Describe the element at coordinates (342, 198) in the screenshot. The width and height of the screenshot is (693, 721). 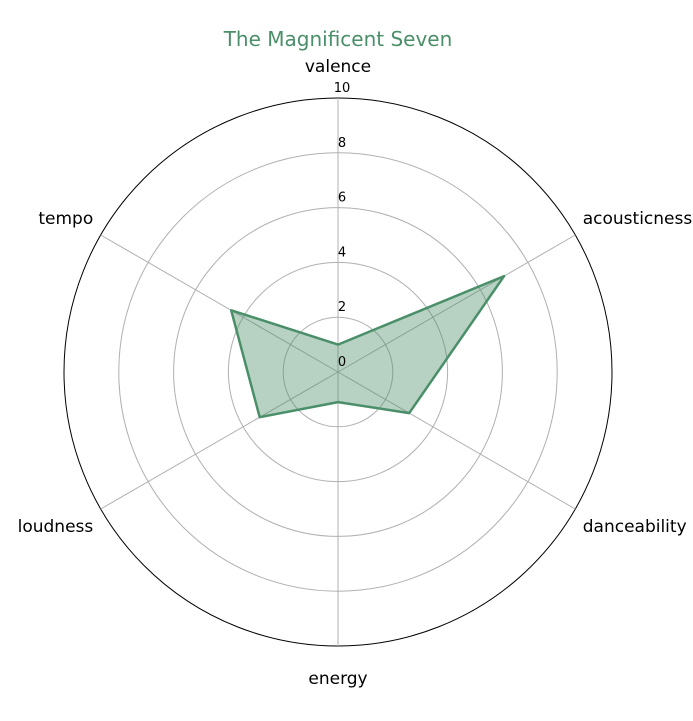
I see `r-tick-label: 6` at that location.